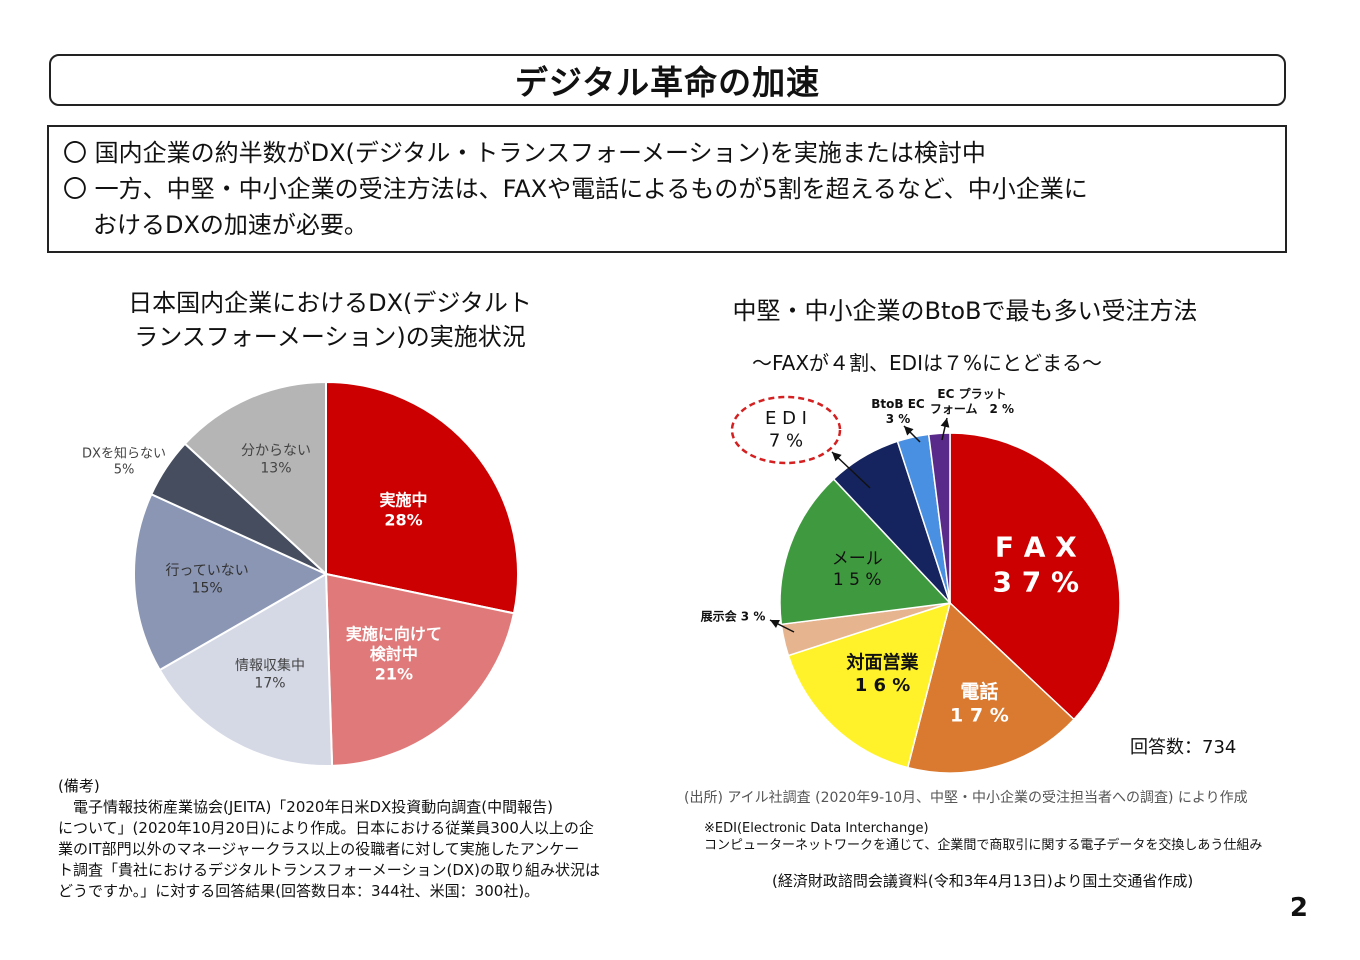 The height and width of the screenshot is (960, 1360). What do you see at coordinates (394, 653) in the screenshot?
I see `dx-pie-label-実施に向けて検討中-1: 検討中` at bounding box center [394, 653].